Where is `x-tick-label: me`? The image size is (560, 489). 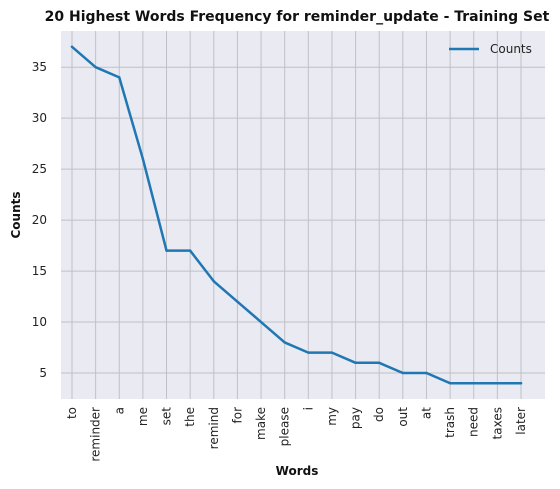 x-tick-label: me is located at coordinates (143, 416).